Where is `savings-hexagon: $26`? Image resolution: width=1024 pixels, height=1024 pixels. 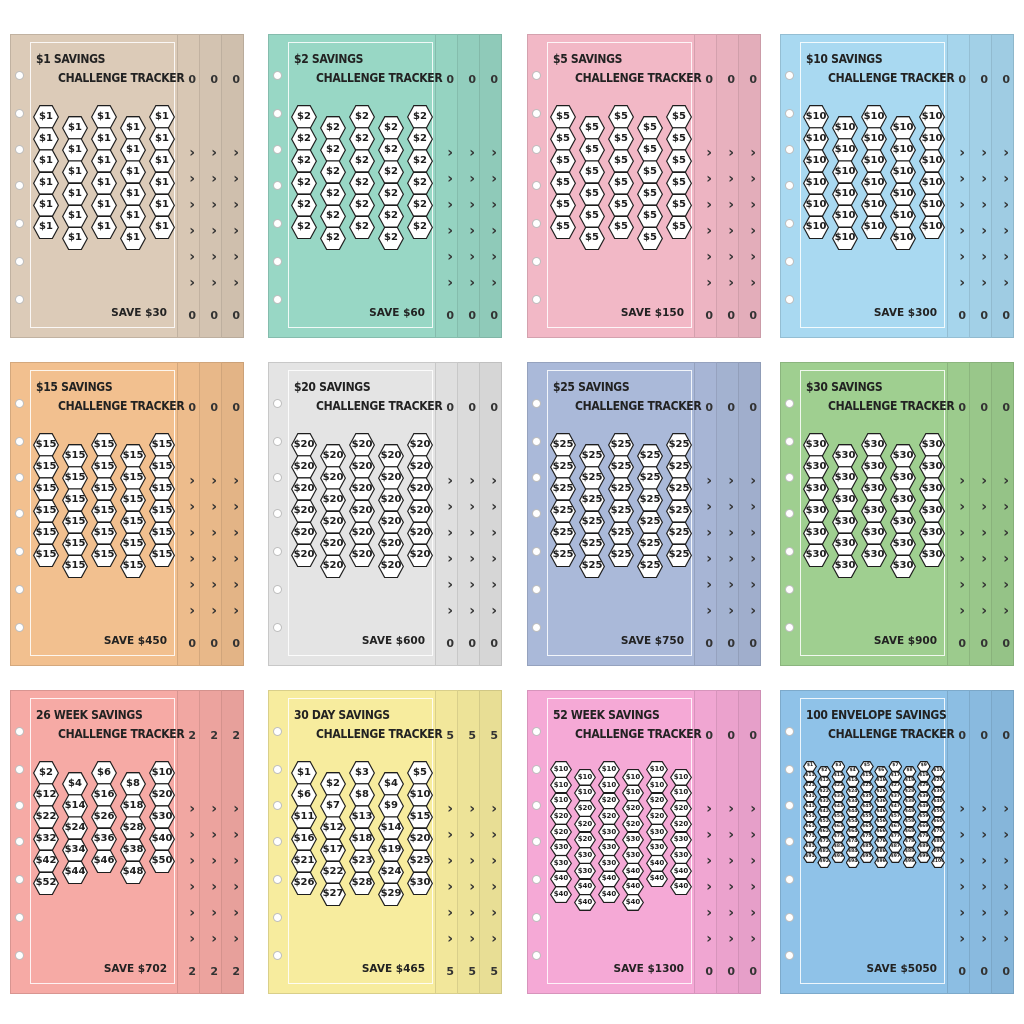 savings-hexagon: $26 is located at coordinates (104, 817).